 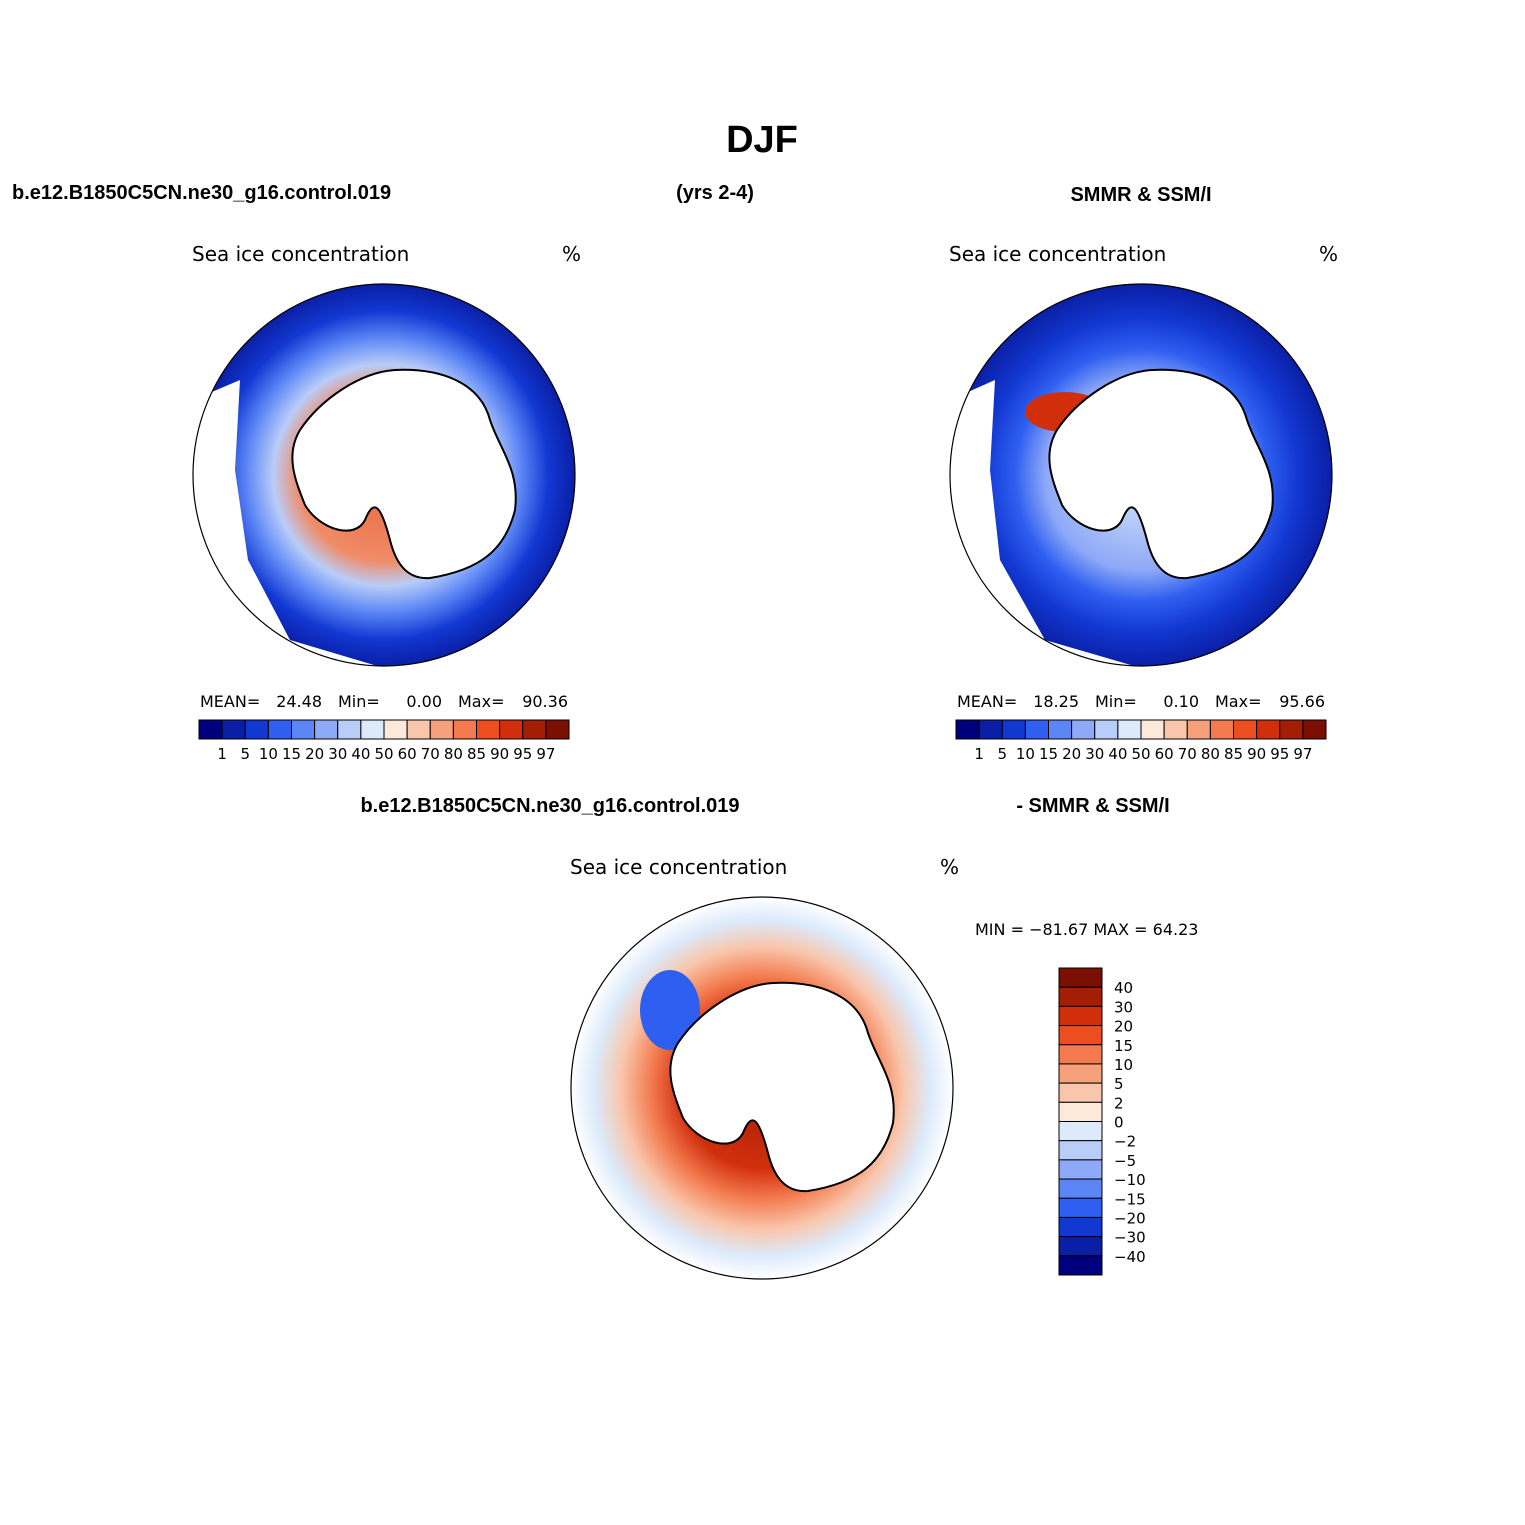 I want to click on panel-obs-open-ocean, so click(x=1045, y=523).